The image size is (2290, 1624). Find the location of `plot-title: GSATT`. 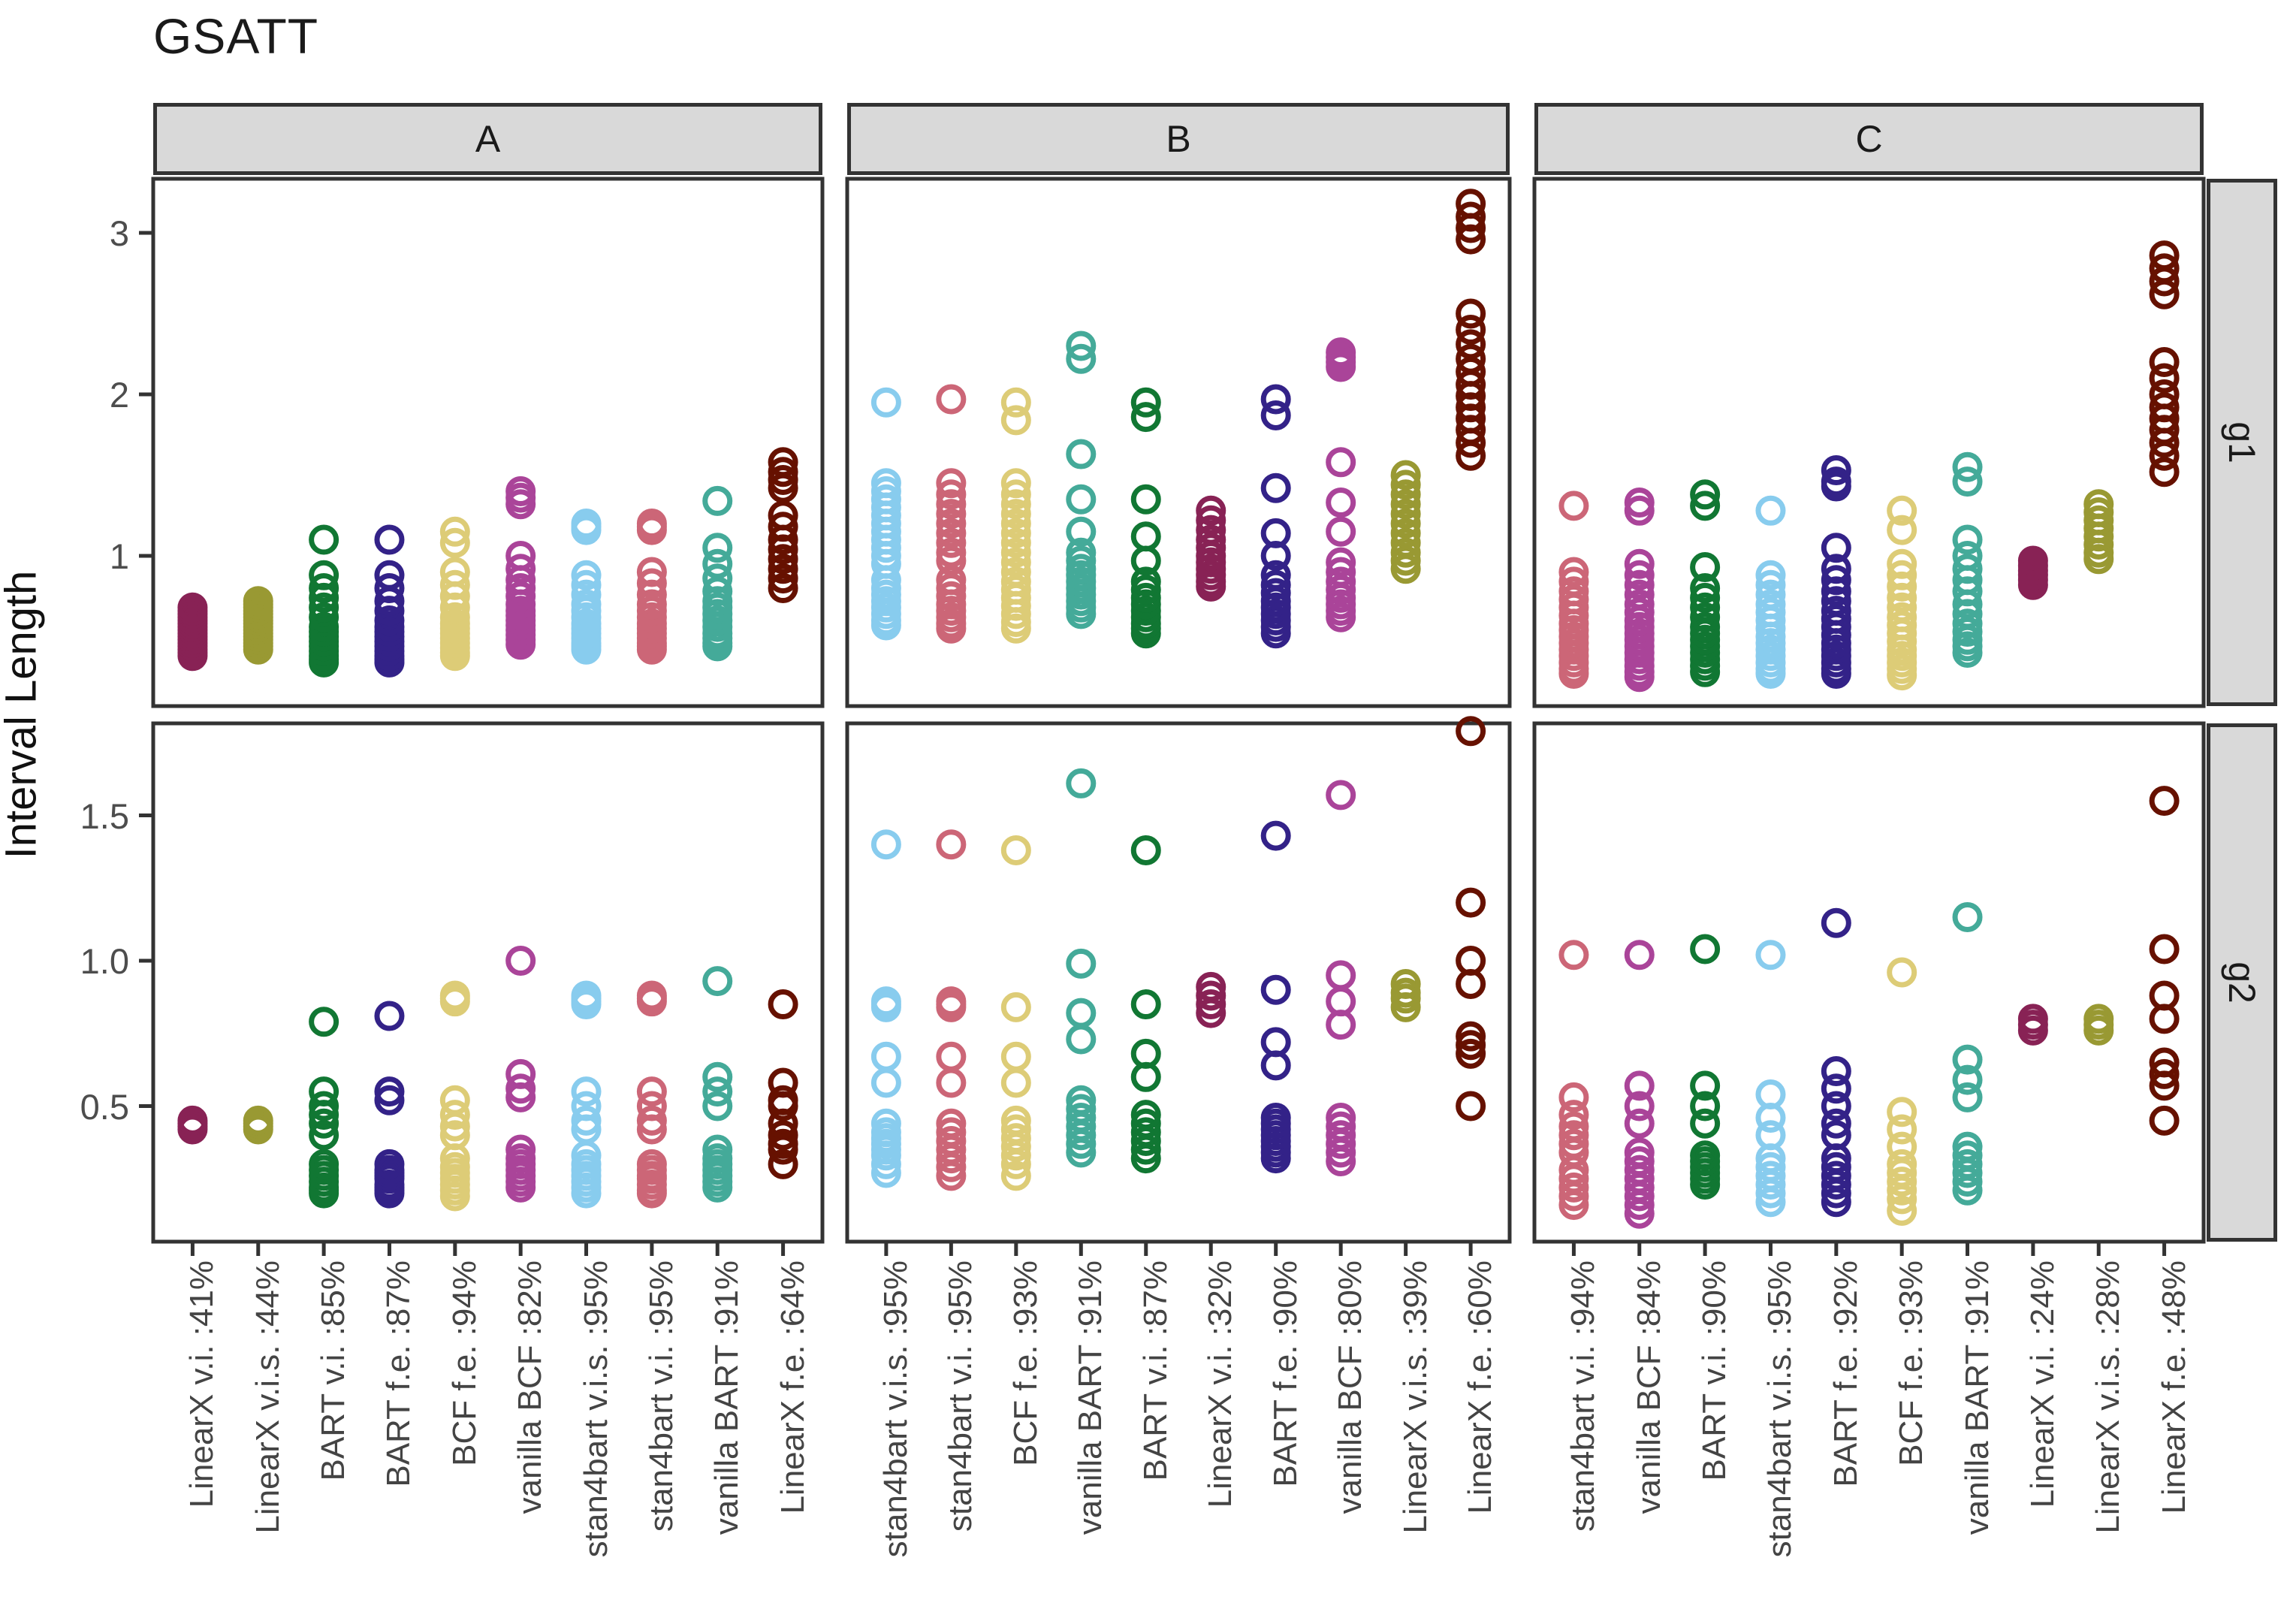

plot-title: GSATT is located at coordinates (236, 36).